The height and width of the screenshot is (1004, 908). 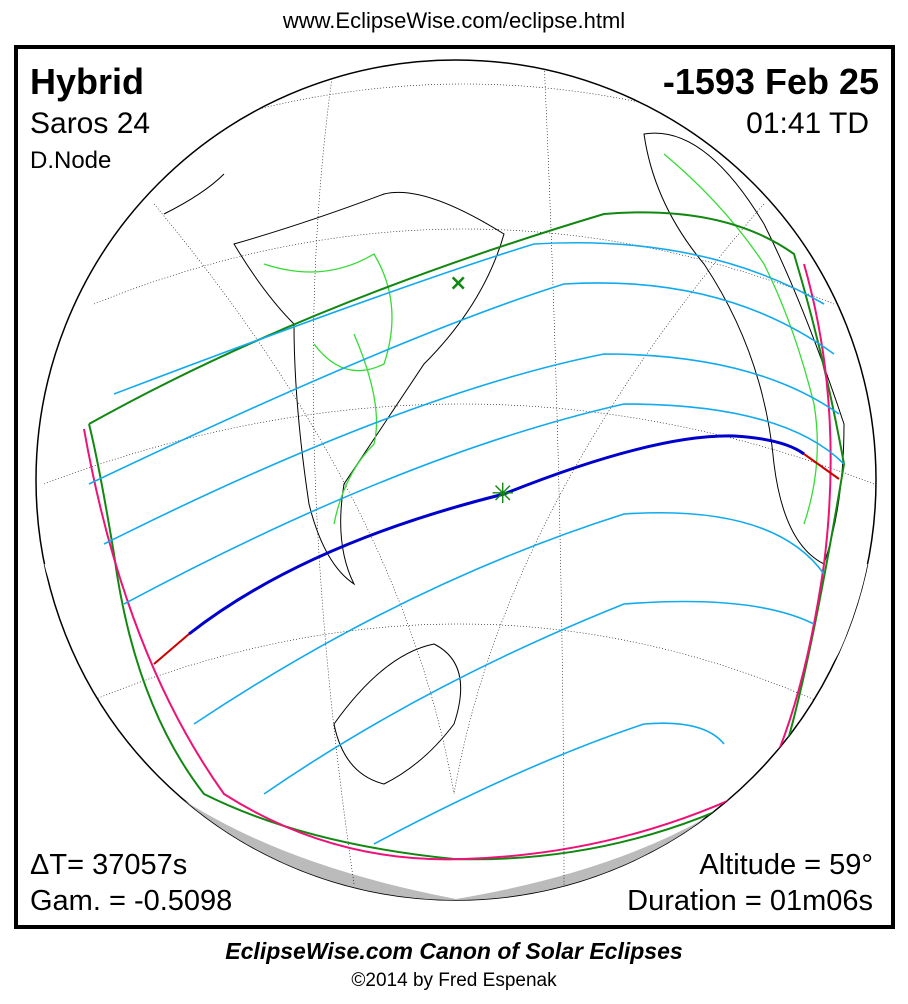 What do you see at coordinates (87, 81) in the screenshot?
I see `eclipse-type: Hybrid` at bounding box center [87, 81].